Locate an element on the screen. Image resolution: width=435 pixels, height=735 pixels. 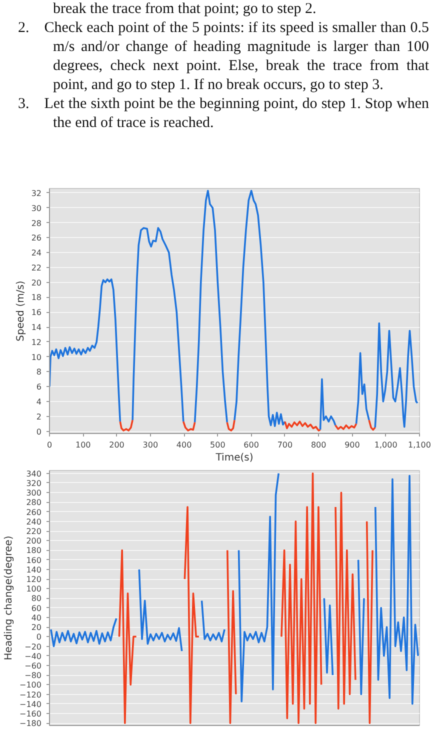
x-tick-label: 100 is located at coordinates (83, 445).